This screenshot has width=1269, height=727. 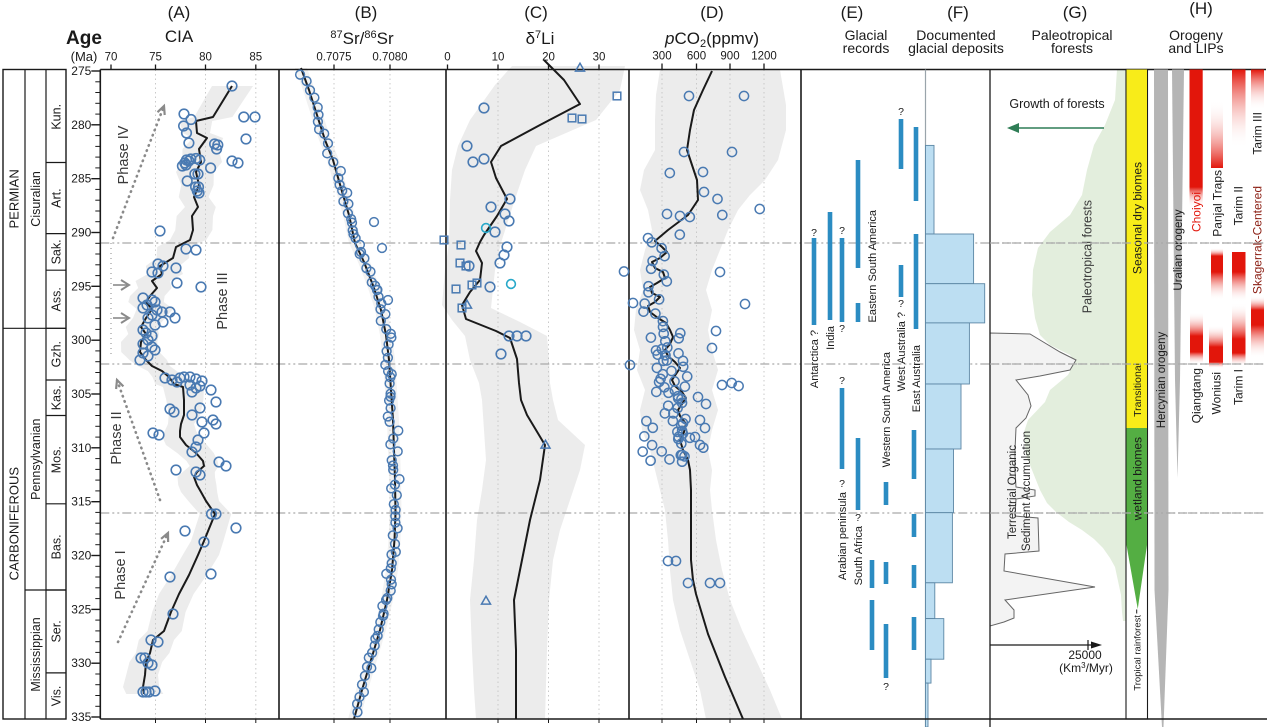 I want to click on svg-text: 275, so click(x=81, y=71).